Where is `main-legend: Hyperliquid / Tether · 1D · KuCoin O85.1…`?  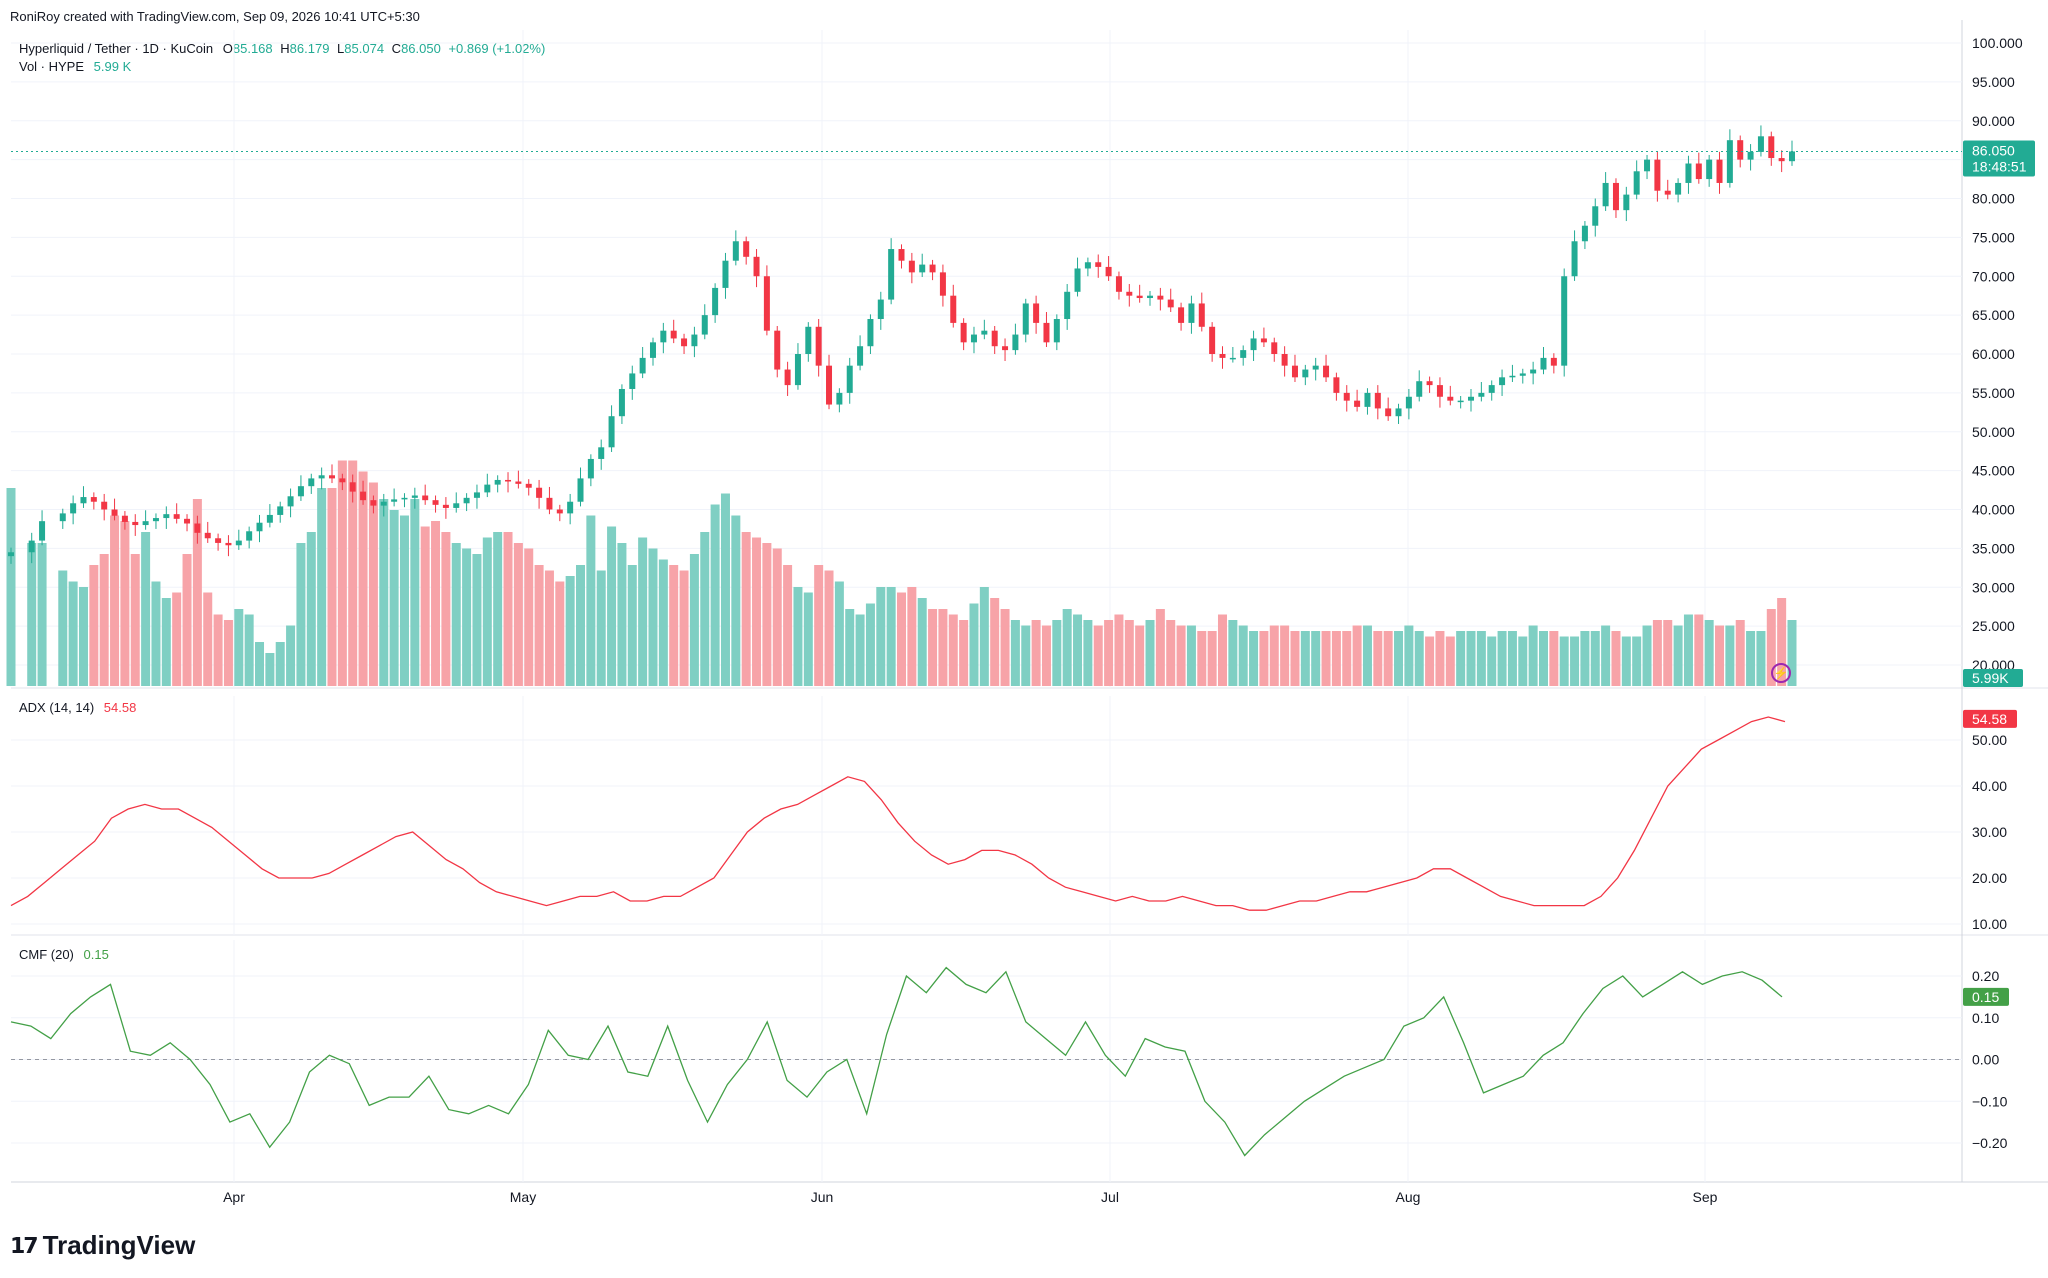
main-legend: Hyperliquid / Tether · 1D · KuCoin O85.1… is located at coordinates (282, 49).